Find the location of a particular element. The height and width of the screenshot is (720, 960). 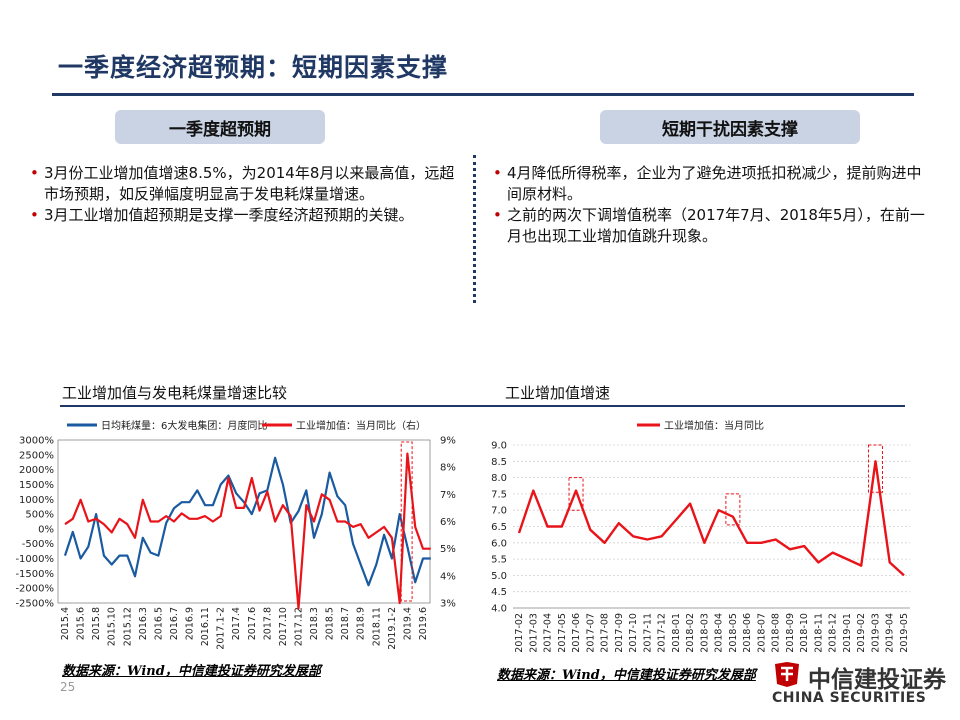

x-tick-label: 2019.4 is located at coordinates (407, 623).